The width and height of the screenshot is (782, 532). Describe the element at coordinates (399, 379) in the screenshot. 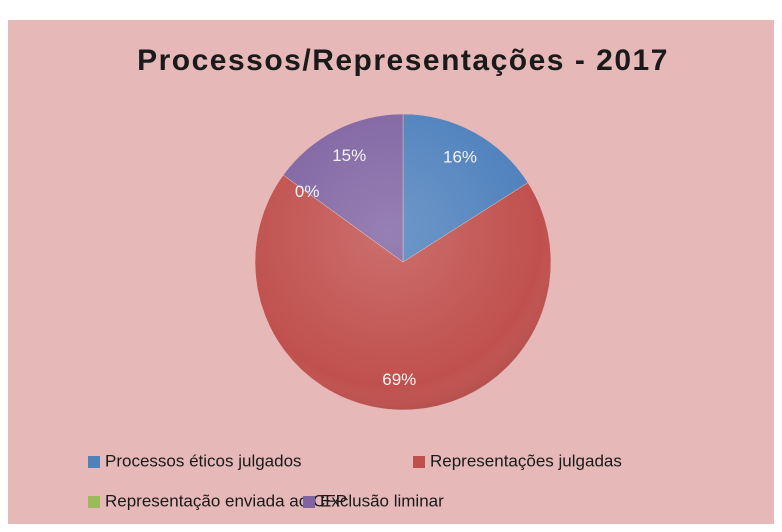

I see `data-label: 69%` at that location.